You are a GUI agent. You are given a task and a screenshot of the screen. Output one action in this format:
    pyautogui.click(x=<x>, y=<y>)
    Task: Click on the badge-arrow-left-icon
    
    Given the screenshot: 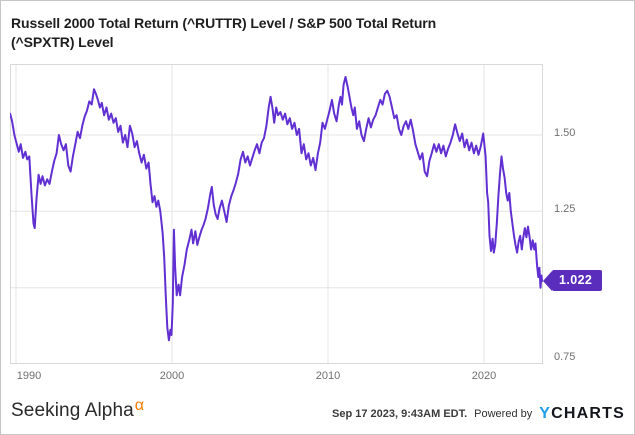 What is the action you would take?
    pyautogui.click(x=547, y=280)
    